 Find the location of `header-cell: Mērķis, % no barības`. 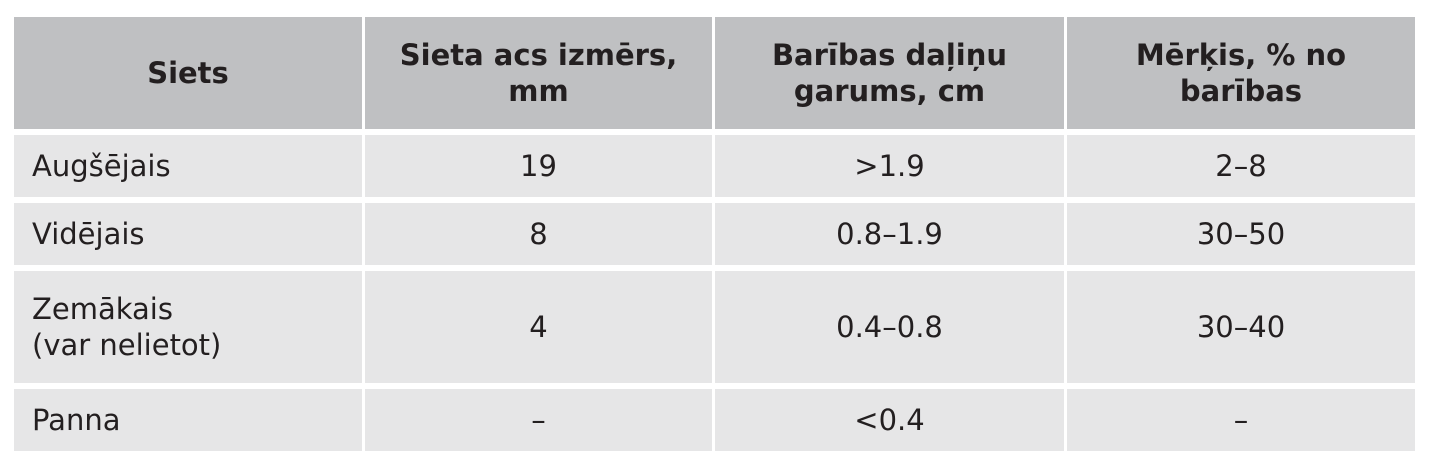

header-cell: Mērķis, % no barības is located at coordinates (1241, 73).